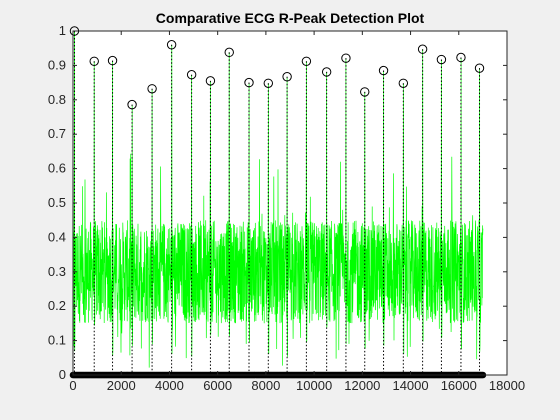  I want to click on y-tick-label: 0.2, so click(57, 305).